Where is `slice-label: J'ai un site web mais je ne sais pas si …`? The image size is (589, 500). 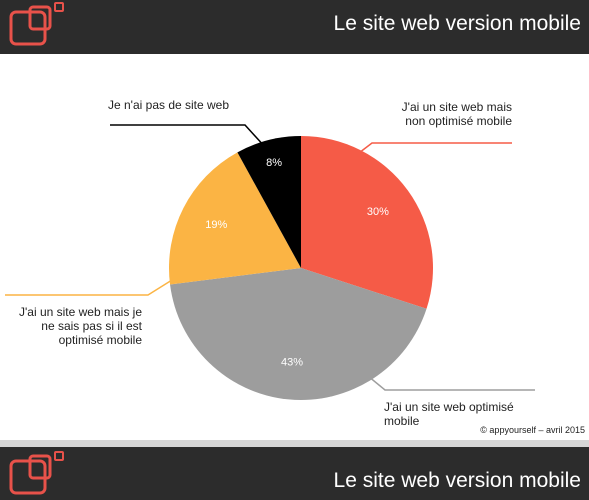
slice-label: J'ai un site web mais je ne sais pas si … is located at coordinates (80, 326).